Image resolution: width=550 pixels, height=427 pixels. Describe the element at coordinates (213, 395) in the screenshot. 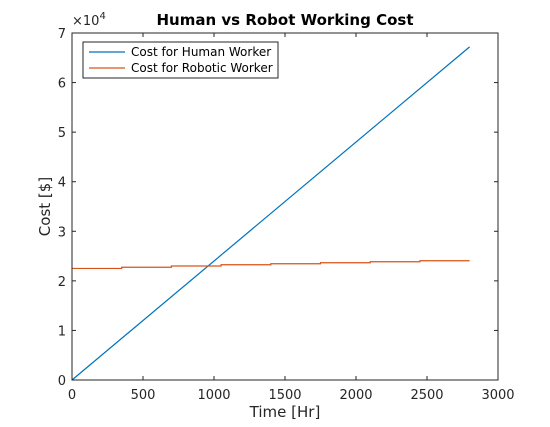

I see `x-tick-label: 1000` at that location.